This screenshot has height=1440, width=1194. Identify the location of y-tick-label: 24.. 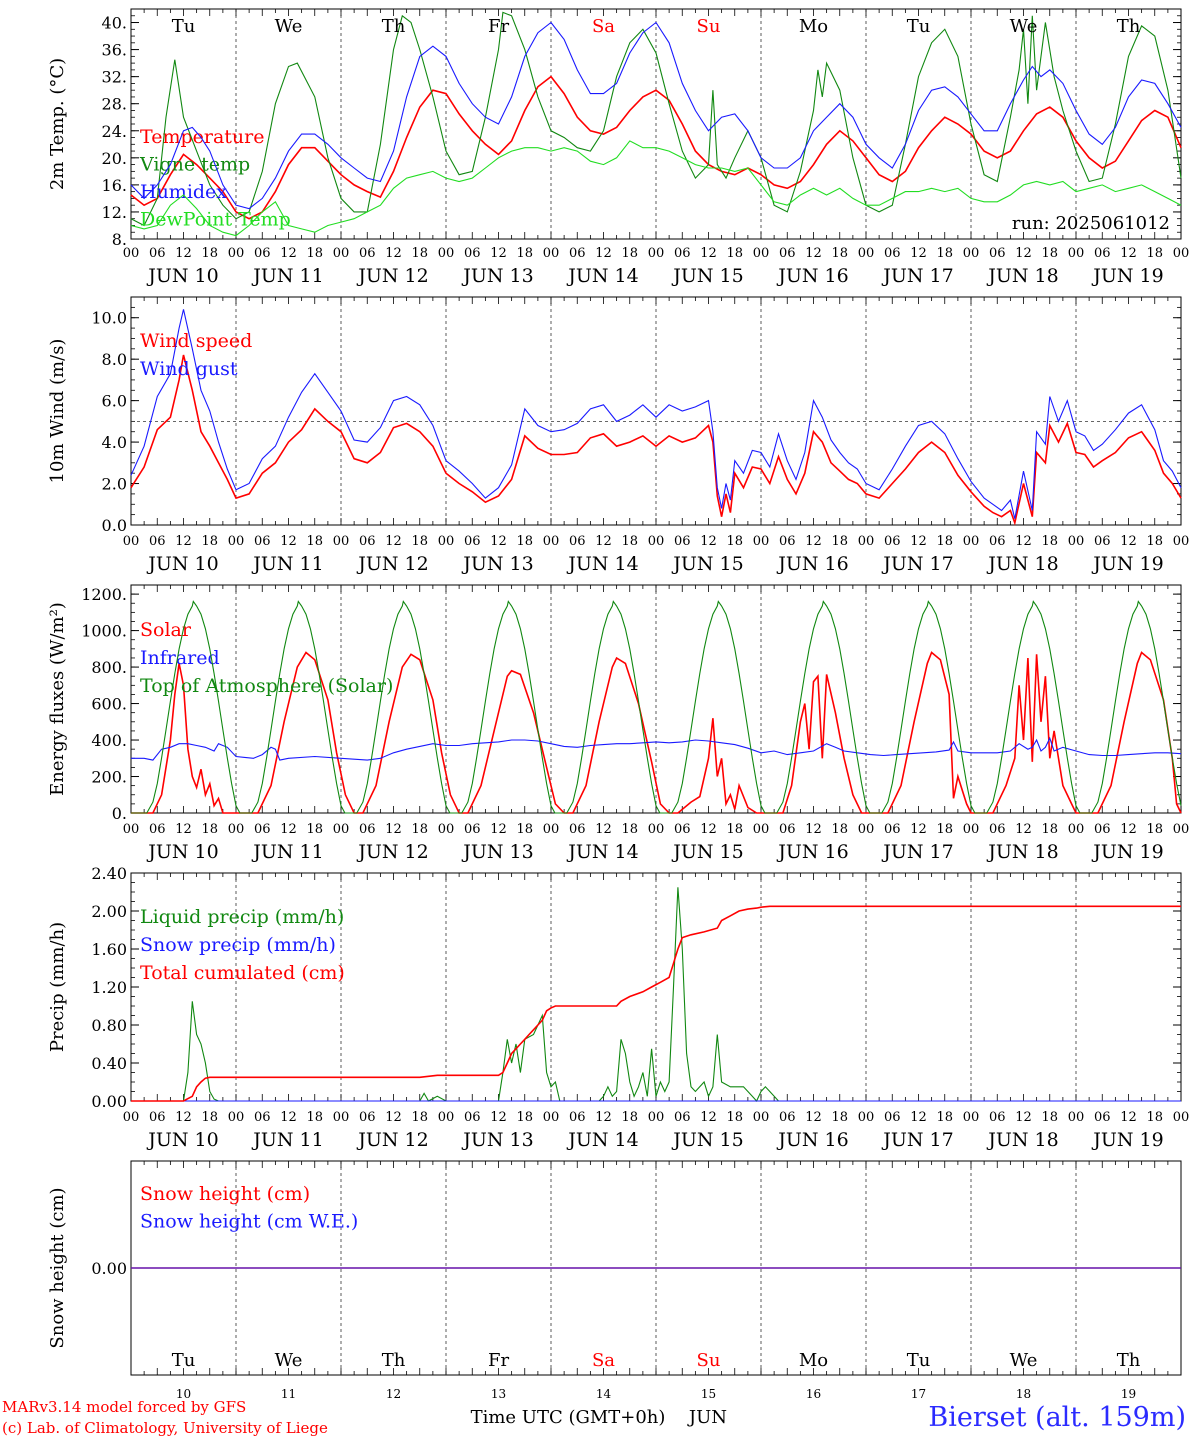
(114, 131).